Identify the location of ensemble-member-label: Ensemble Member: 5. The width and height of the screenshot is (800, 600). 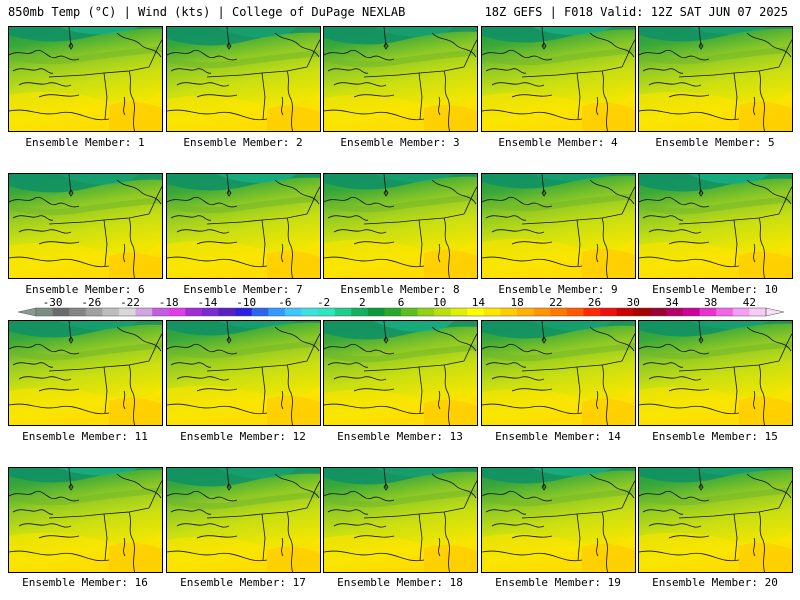
(715, 142).